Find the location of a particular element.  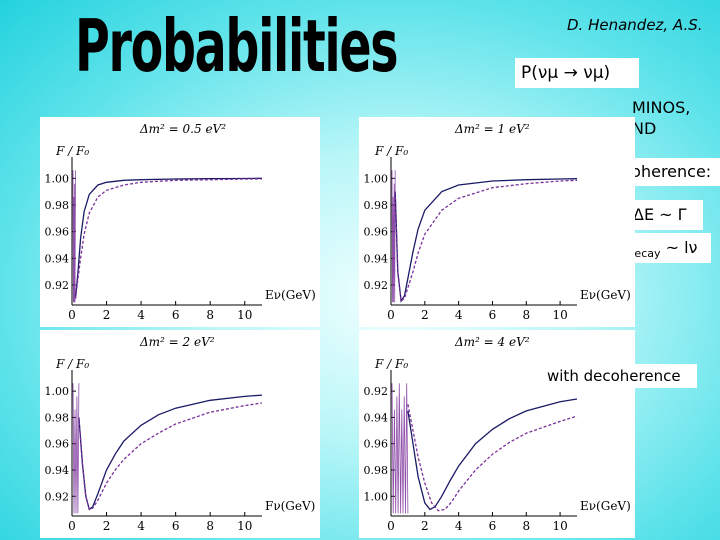

chart-title: Δm² = 0.5 eV² is located at coordinates (182, 129).